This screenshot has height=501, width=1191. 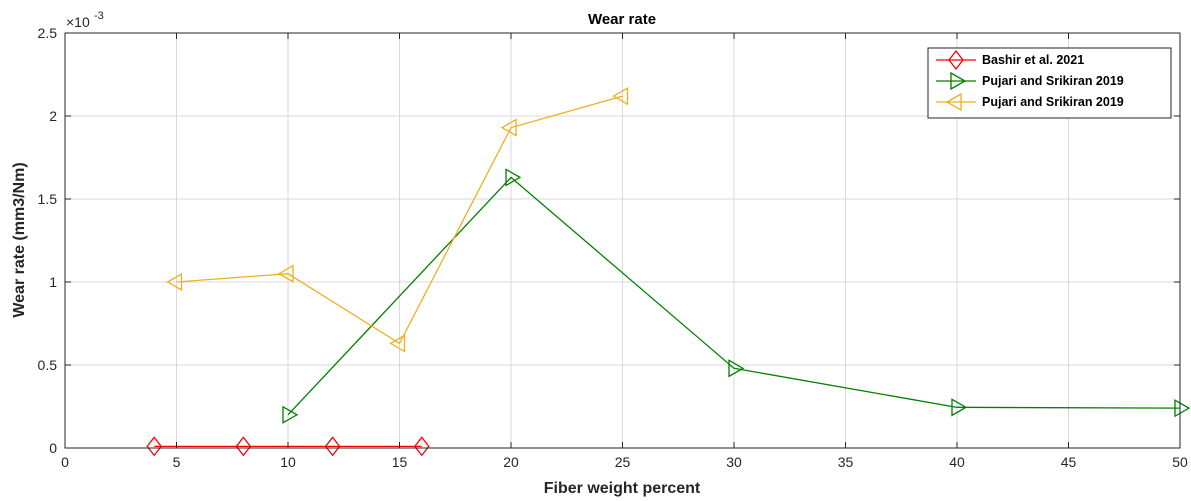 I want to click on x-tick-label: 35, so click(x=846, y=462).